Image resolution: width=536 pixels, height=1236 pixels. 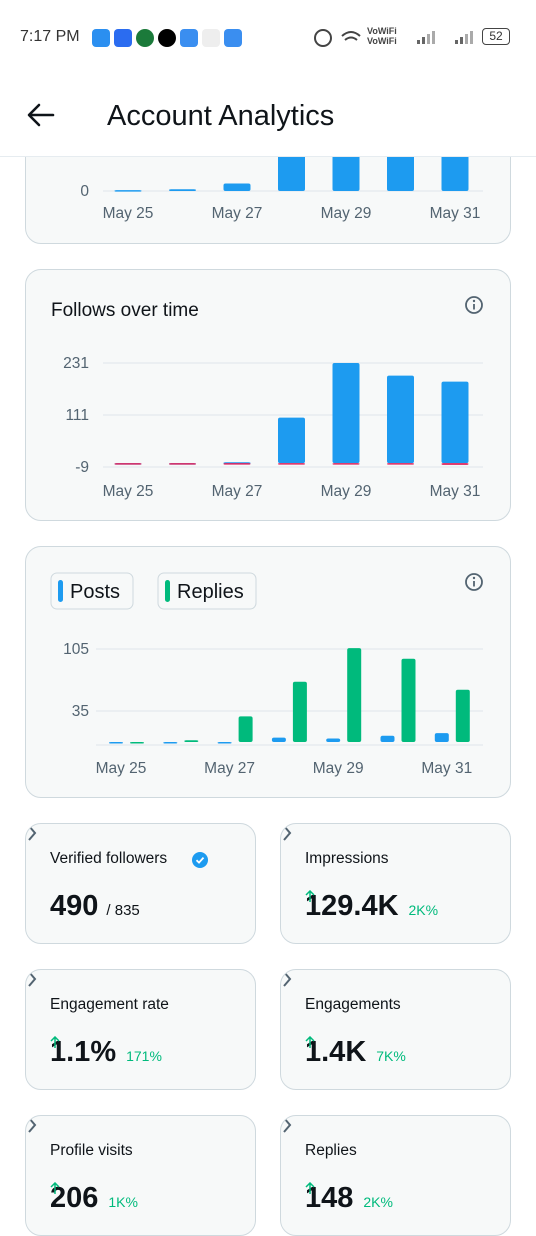 I want to click on stat-value: 1.1% 171%, so click(x=106, y=1052).